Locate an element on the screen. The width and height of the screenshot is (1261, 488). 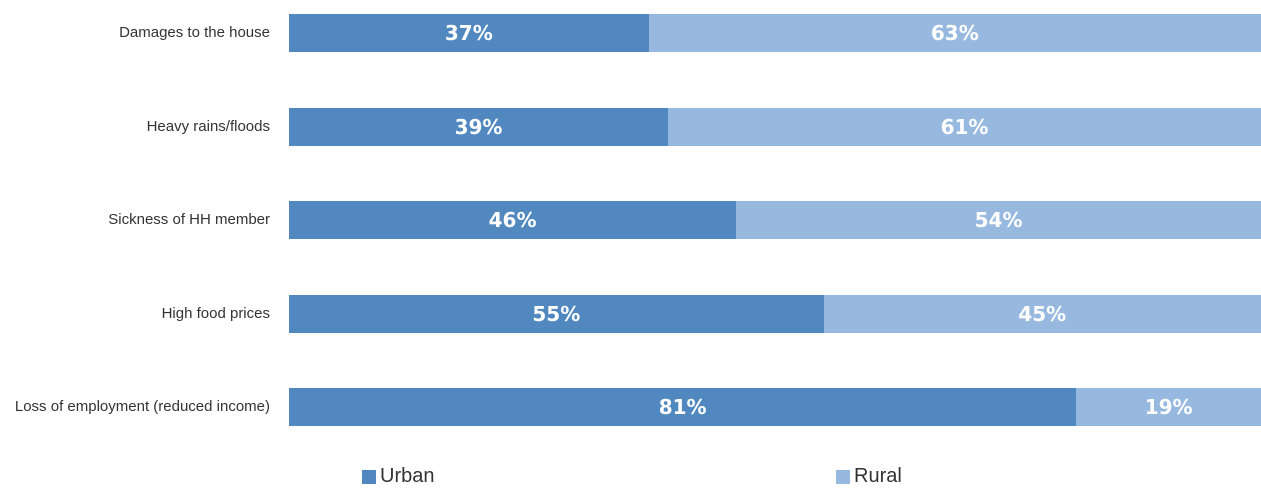
legend-item: Rural is located at coordinates (869, 476).